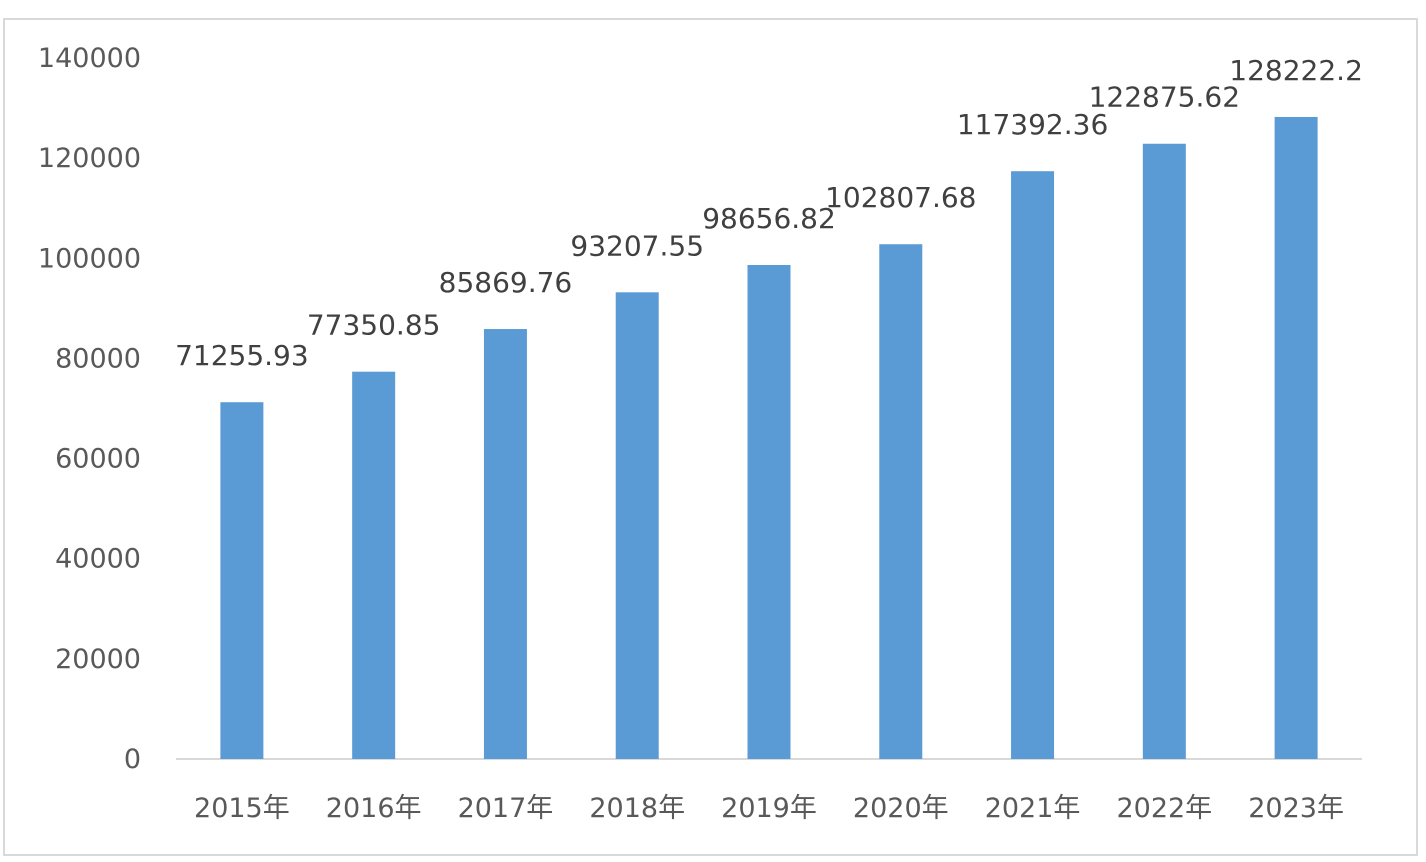  What do you see at coordinates (637, 245) in the screenshot?
I see `data-label: 93207.55` at bounding box center [637, 245].